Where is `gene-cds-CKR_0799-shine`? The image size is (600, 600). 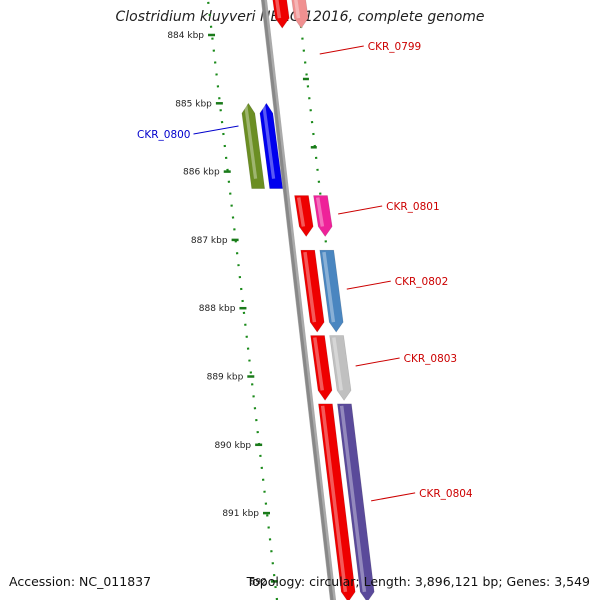 gene-cds-CKR_0799-shine is located at coordinates (278, 9).